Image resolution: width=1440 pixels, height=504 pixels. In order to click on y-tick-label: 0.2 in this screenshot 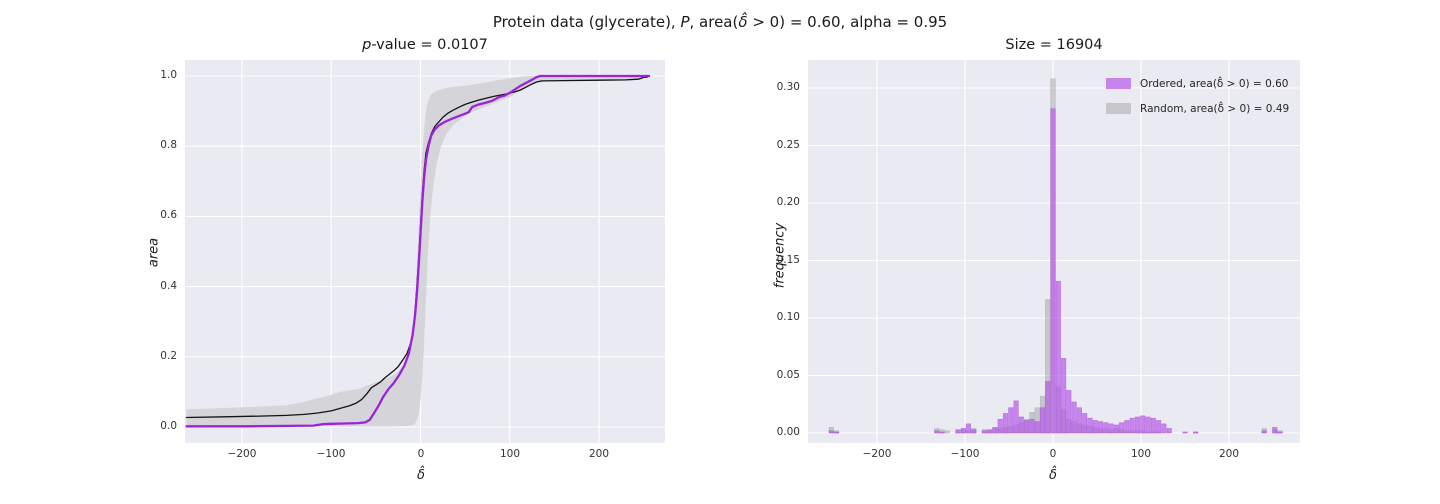, I will do `click(168, 356)`.